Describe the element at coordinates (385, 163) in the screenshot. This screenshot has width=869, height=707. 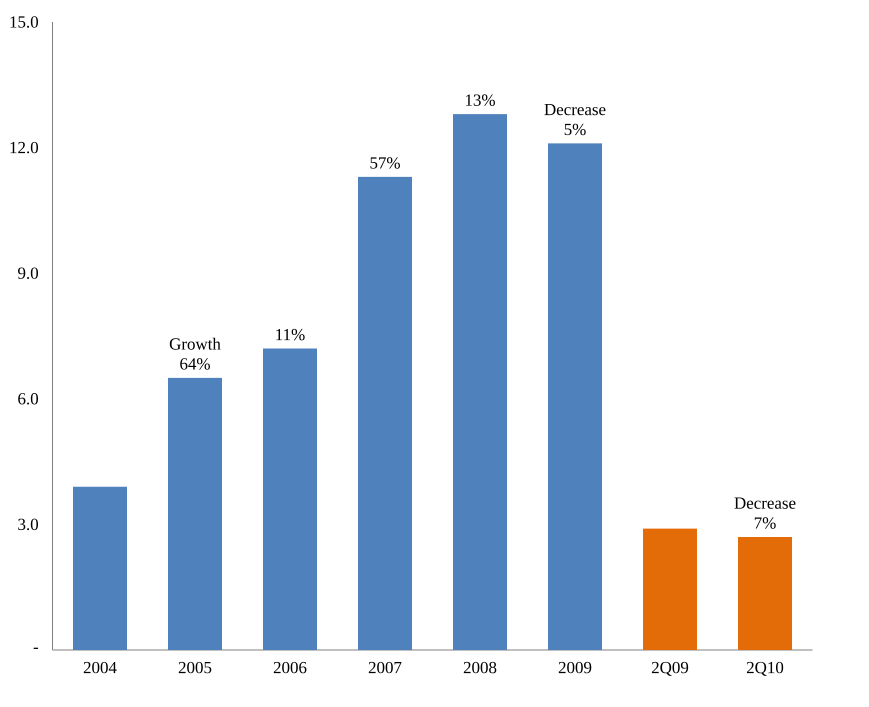
I see `annotation: 57%` at that location.